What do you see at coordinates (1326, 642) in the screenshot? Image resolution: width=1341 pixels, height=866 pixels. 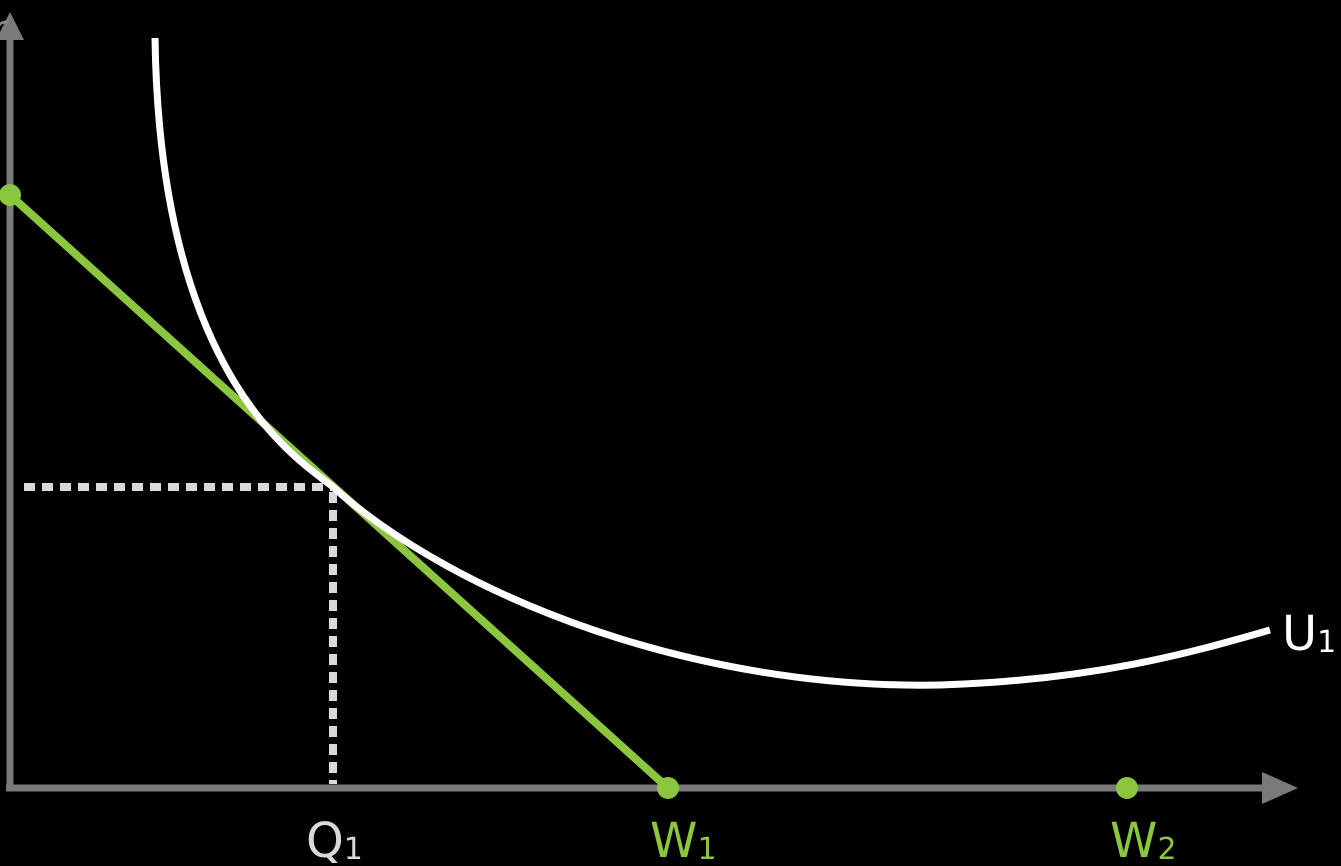 I see `u1-label-sub: 1` at bounding box center [1326, 642].